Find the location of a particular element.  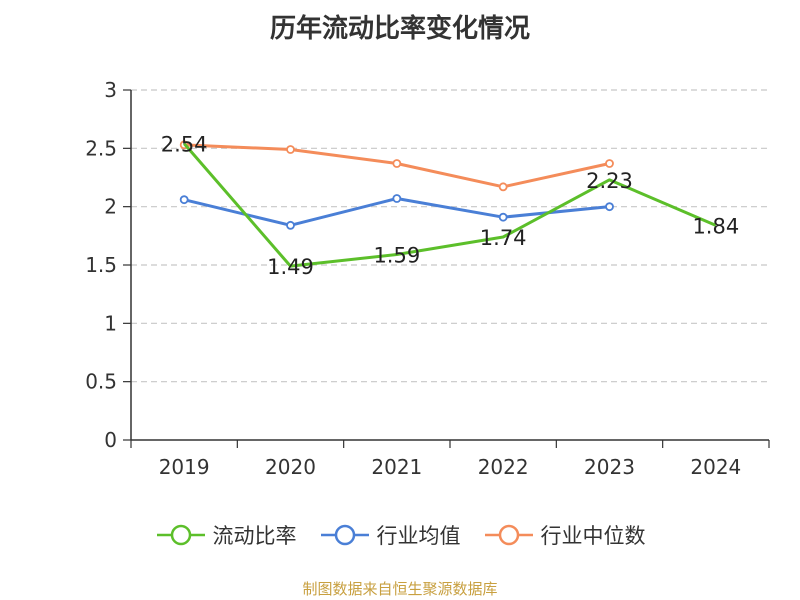

legend-item-2: 行业中位数 is located at coordinates (564, 535).